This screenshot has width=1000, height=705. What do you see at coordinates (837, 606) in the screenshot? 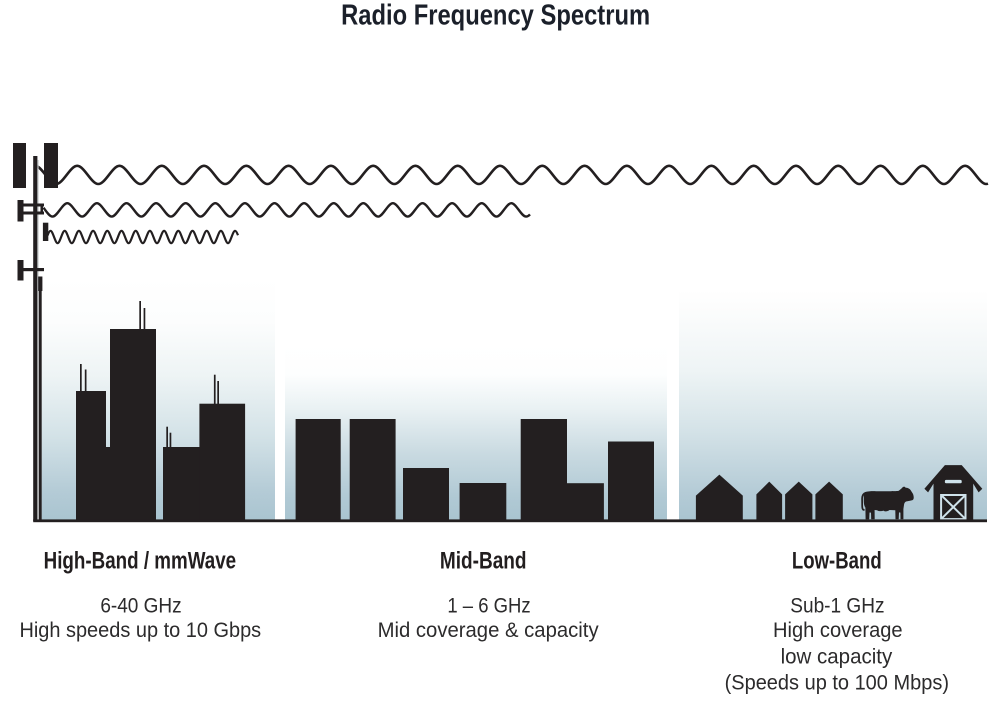
I see `svg-text: Sub-1 GHz` at bounding box center [837, 606].